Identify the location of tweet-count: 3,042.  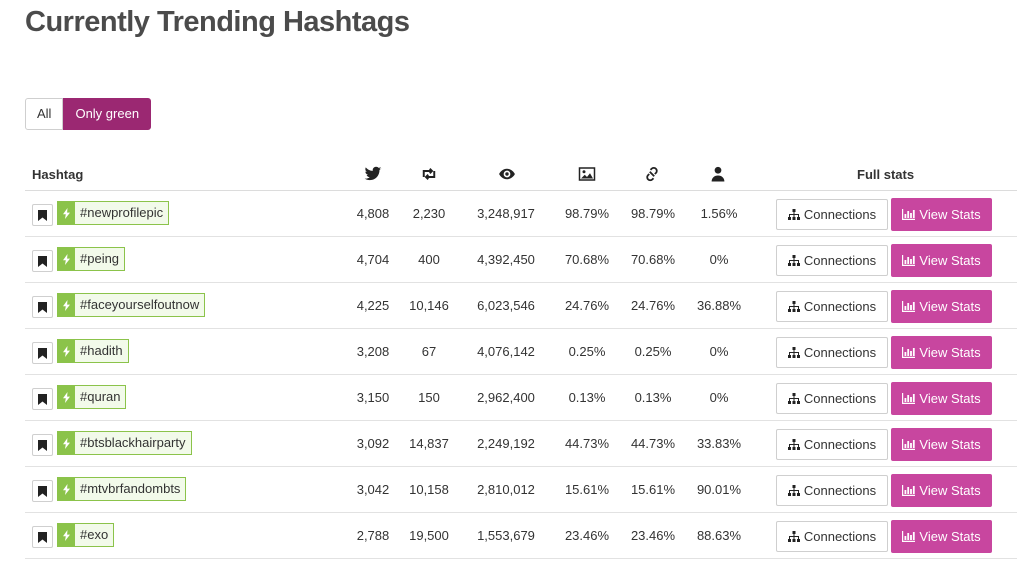
(373, 489).